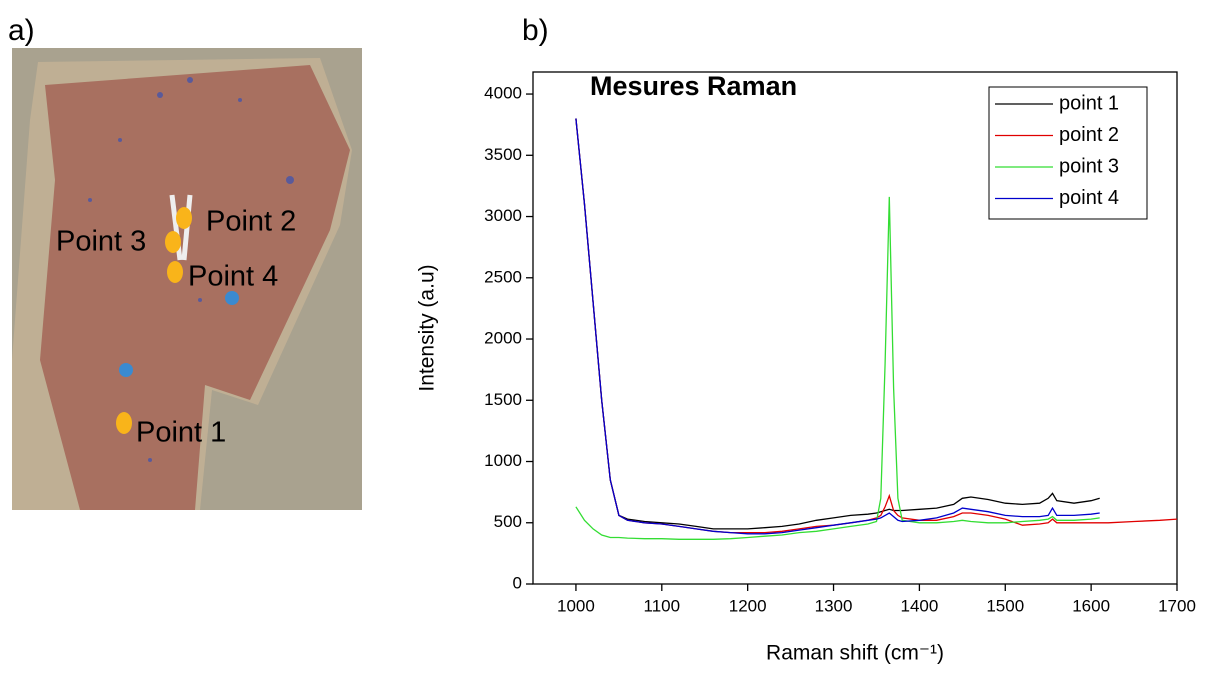 This screenshot has width=1212, height=674. What do you see at coordinates (1005, 605) in the screenshot?
I see `x-tick-label: 1500` at bounding box center [1005, 605].